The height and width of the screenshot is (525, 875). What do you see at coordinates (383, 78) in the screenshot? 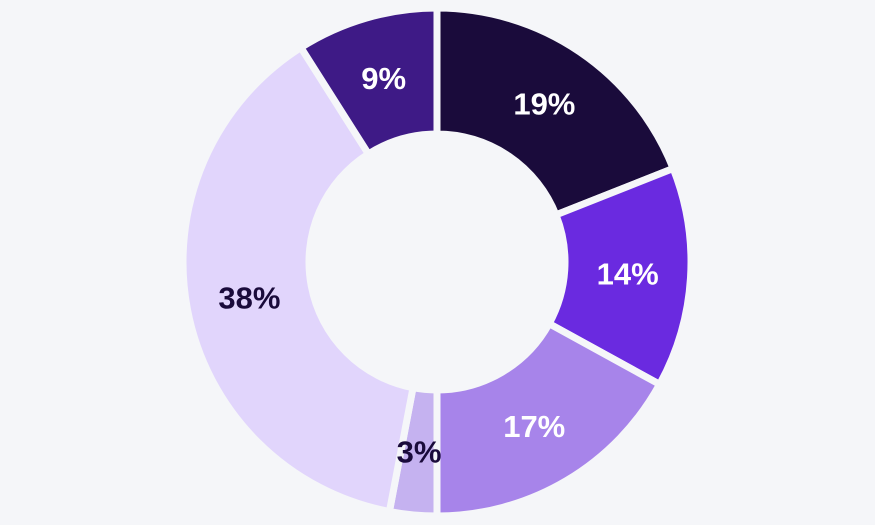
I see `segment-label: 9%` at bounding box center [383, 78].